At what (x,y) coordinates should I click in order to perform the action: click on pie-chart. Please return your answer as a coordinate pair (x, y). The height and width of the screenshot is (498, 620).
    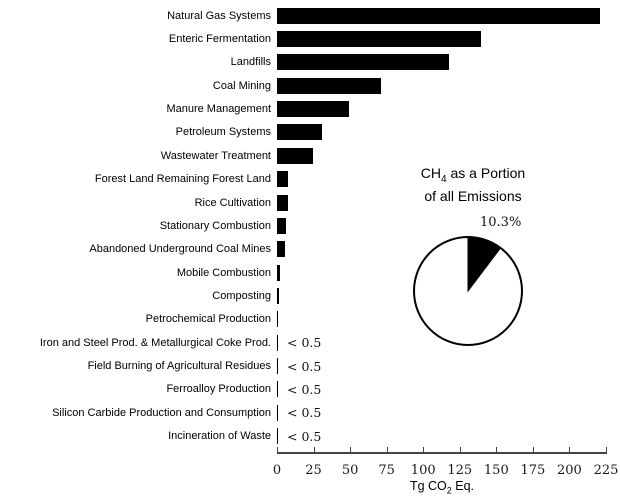
    Looking at the image, I should click on (468, 291).